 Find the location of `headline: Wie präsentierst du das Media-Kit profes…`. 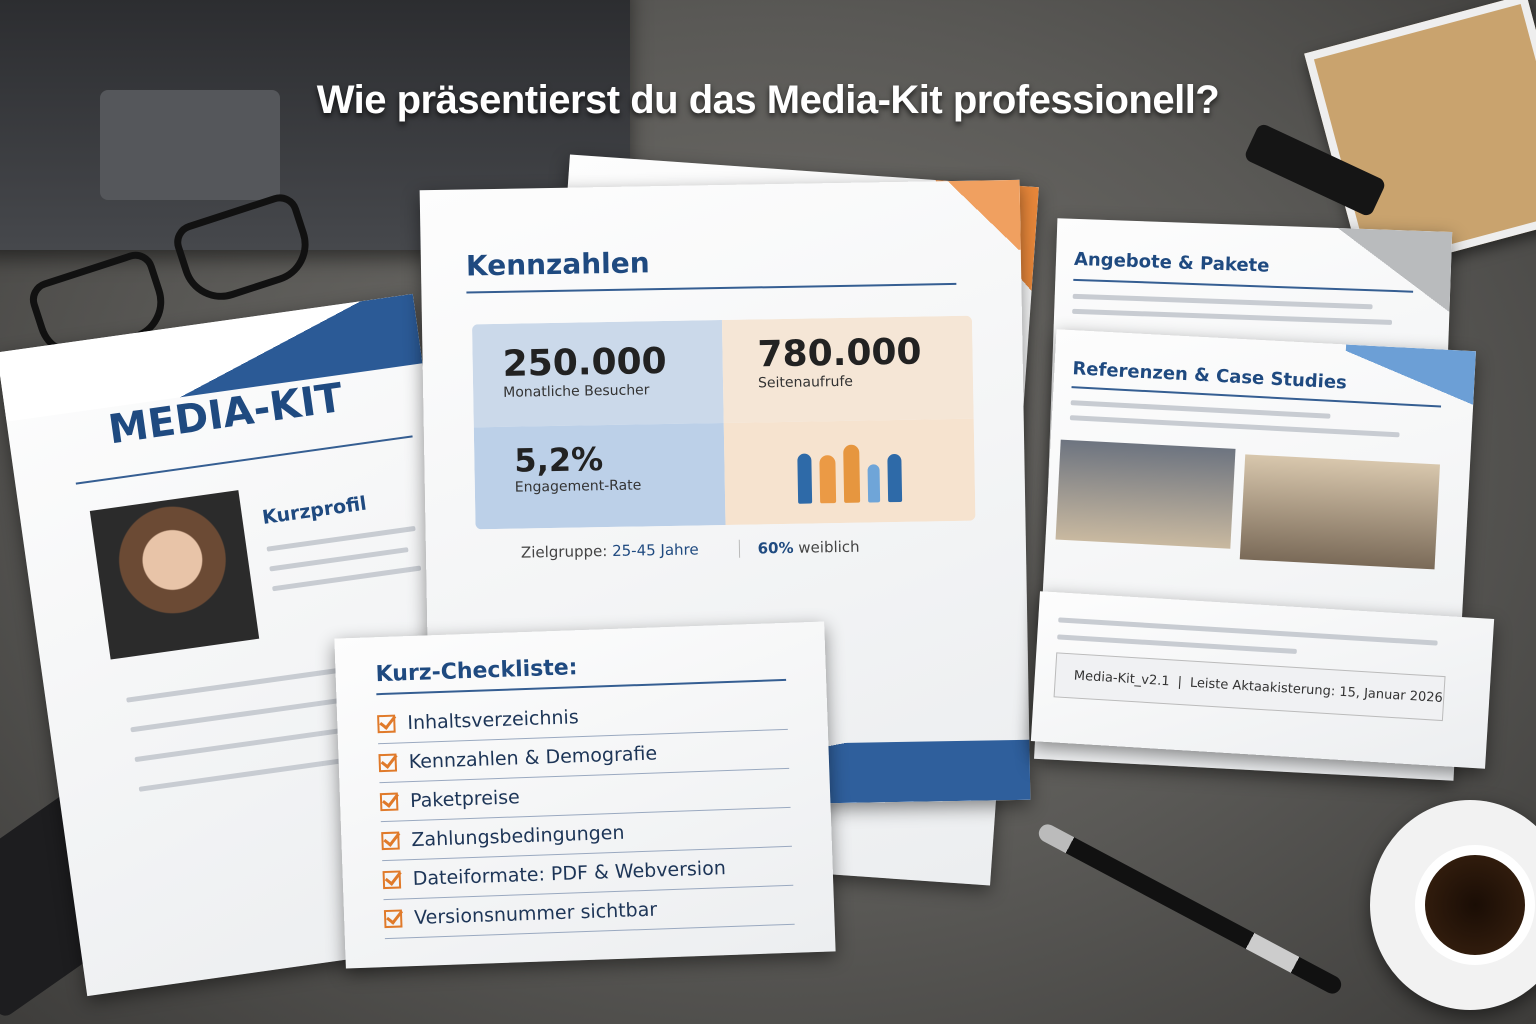

headline: Wie präsentierst du das Media-Kit profes… is located at coordinates (768, 100).